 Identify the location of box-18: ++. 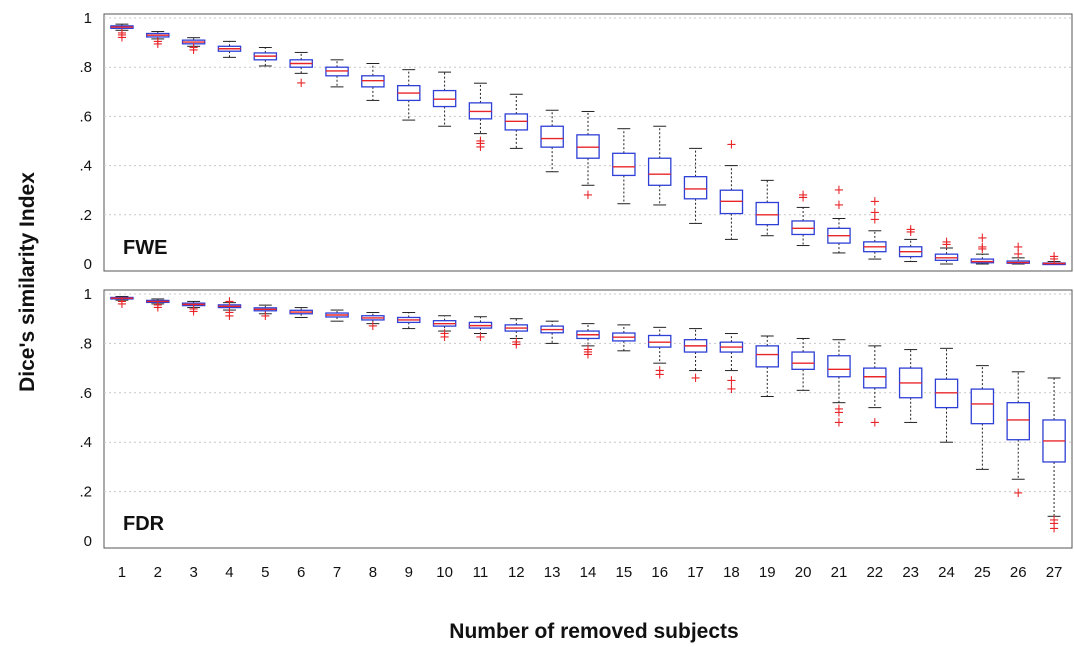
(731, 365).